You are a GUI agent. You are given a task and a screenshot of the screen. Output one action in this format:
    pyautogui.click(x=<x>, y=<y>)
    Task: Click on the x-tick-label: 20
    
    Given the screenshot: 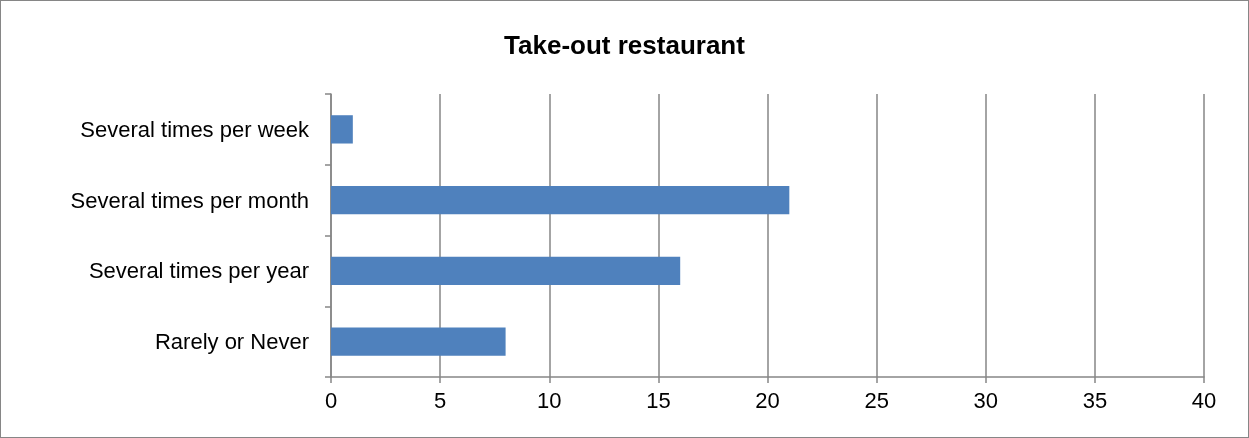 What is the action you would take?
    pyautogui.click(x=767, y=400)
    